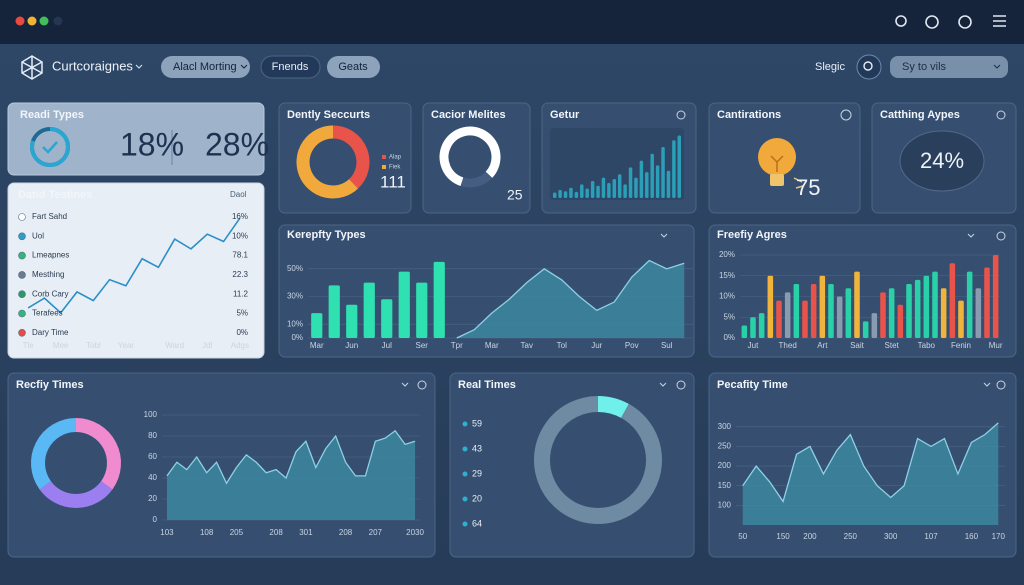 The width and height of the screenshot is (1024, 585). What do you see at coordinates (924, 67) in the screenshot?
I see `search-placeholder: Sy to vils` at bounding box center [924, 67].